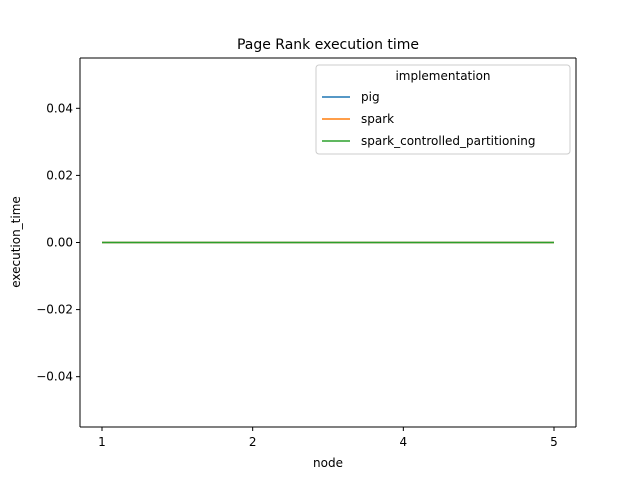  What do you see at coordinates (54, 310) in the screenshot?
I see `y-tick-label: −0.02` at bounding box center [54, 310].